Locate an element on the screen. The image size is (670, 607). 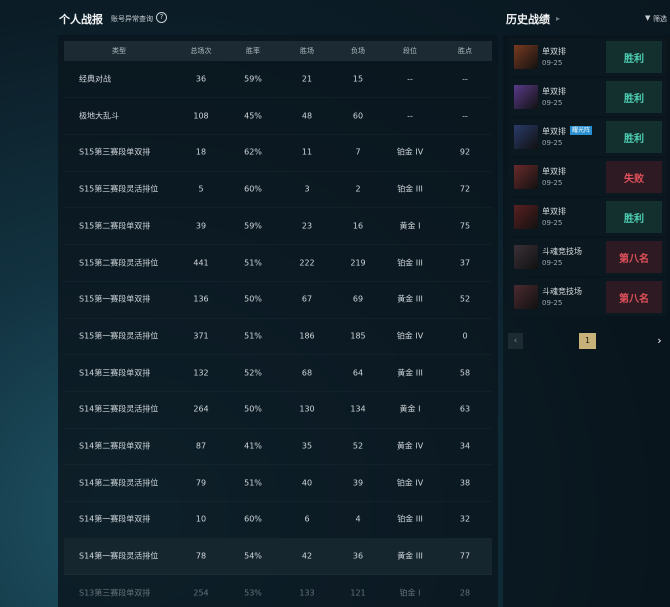
stat-value: 28 is located at coordinates (465, 593).